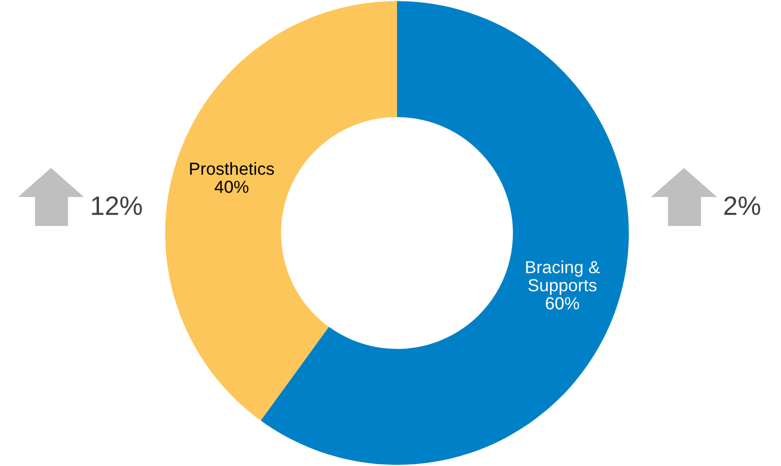 The image size is (781, 466). What do you see at coordinates (563, 303) in the screenshot?
I see `data-label: 60%` at bounding box center [563, 303].